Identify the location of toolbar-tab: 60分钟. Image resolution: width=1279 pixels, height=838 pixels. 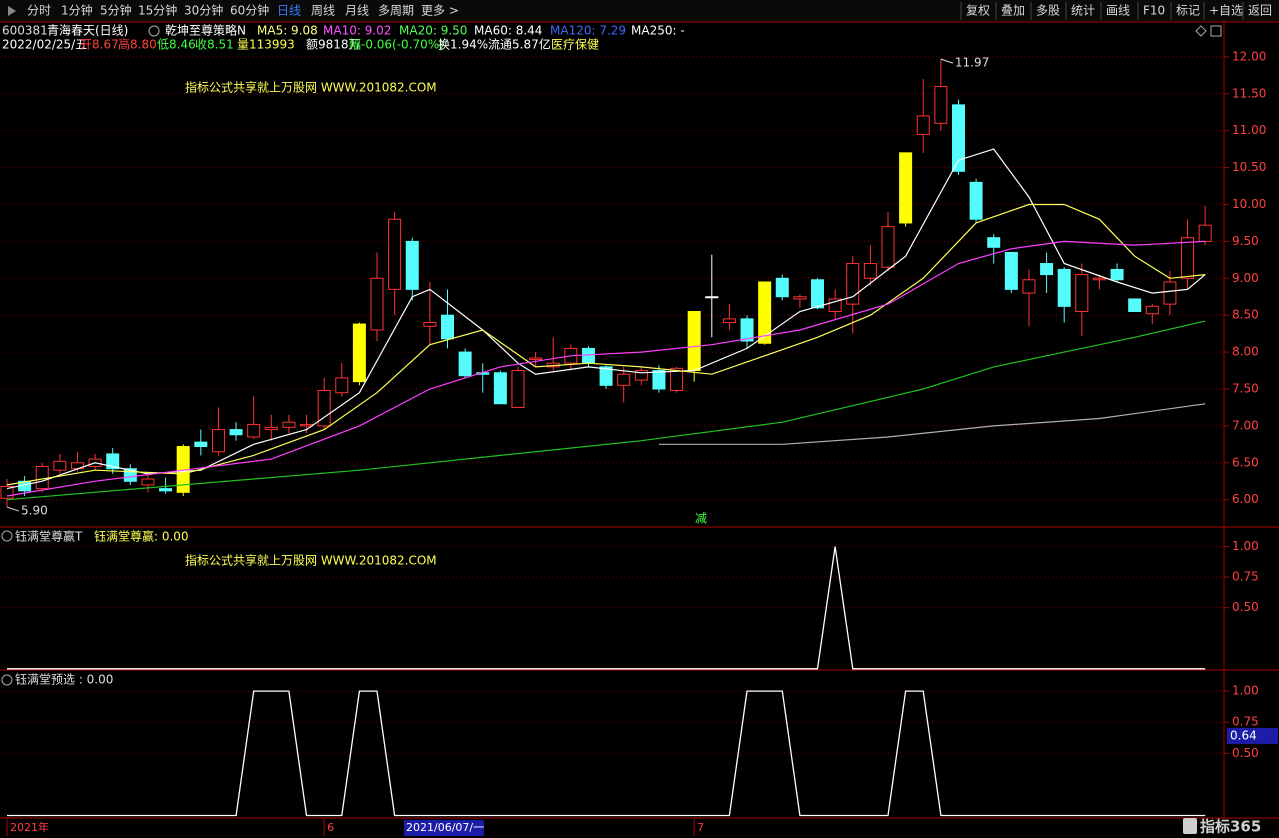
(249, 10).